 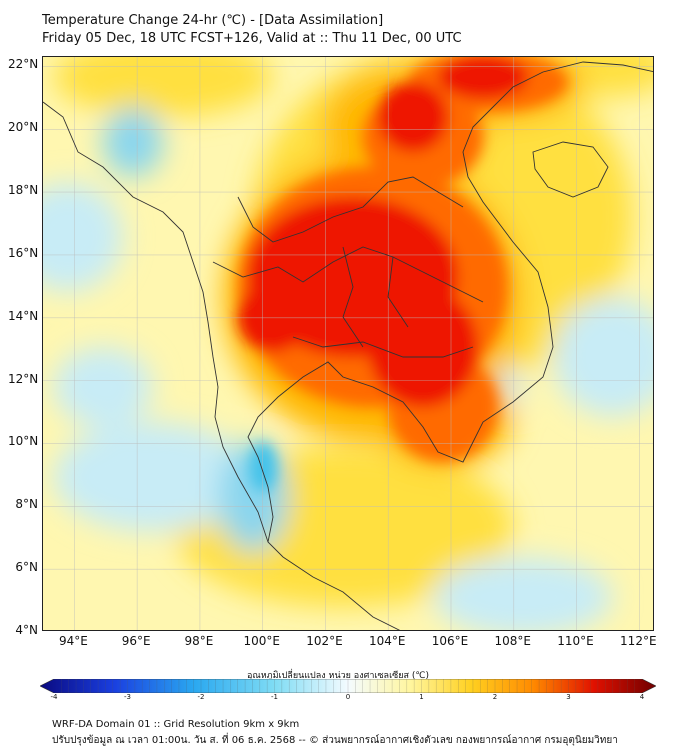 I want to click on colorbar-tick-label: -4, so click(x=54, y=697).